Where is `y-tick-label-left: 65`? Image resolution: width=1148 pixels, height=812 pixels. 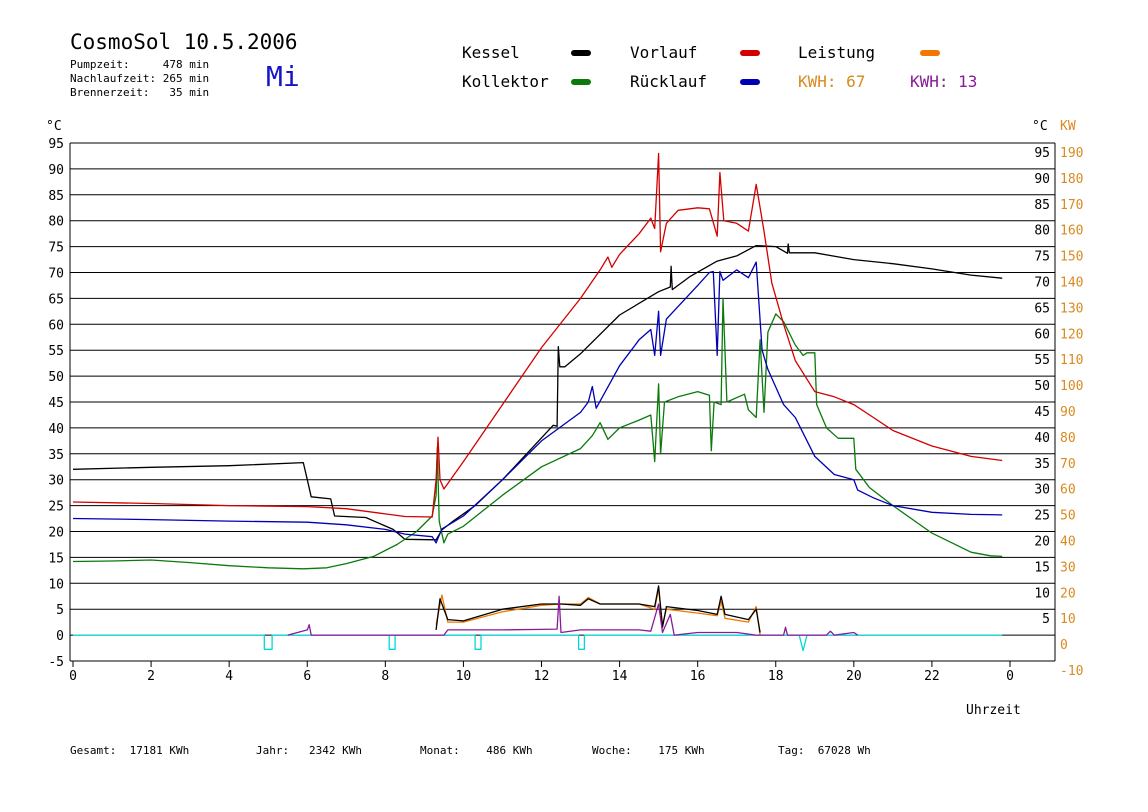 y-tick-label-left: 65 is located at coordinates (56, 299).